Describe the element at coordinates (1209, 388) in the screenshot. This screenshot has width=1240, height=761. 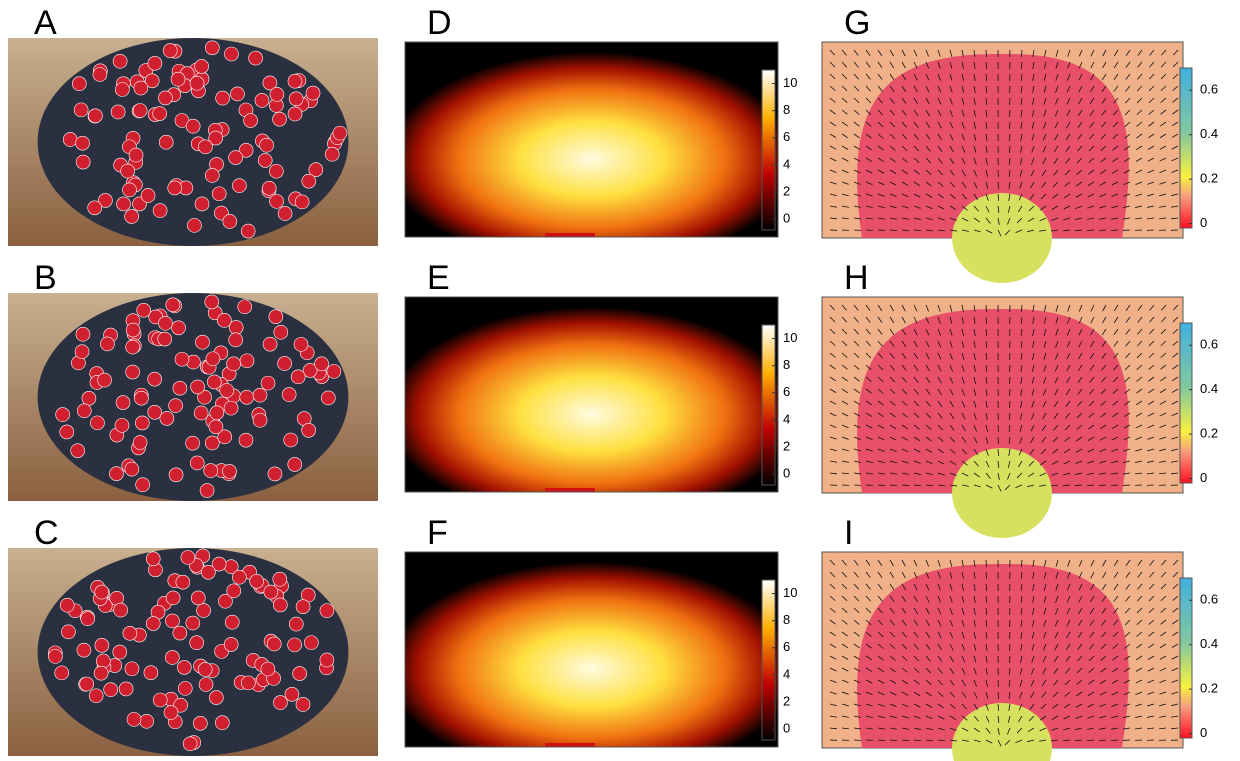
I see `colorbar-tick-label: 0.4` at that location.